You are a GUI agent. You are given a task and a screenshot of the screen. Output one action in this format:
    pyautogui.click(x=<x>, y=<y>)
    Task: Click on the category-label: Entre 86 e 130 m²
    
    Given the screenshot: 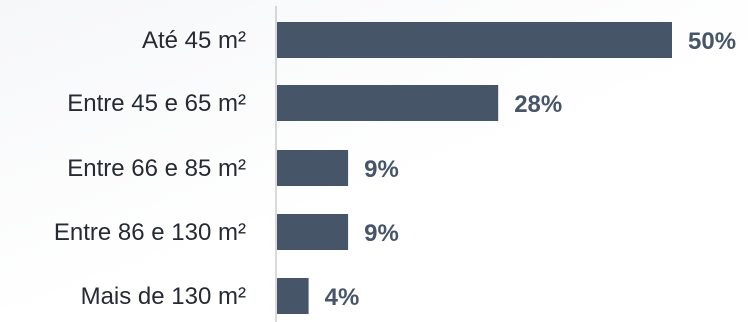 What is the action you would take?
    pyautogui.click(x=150, y=232)
    